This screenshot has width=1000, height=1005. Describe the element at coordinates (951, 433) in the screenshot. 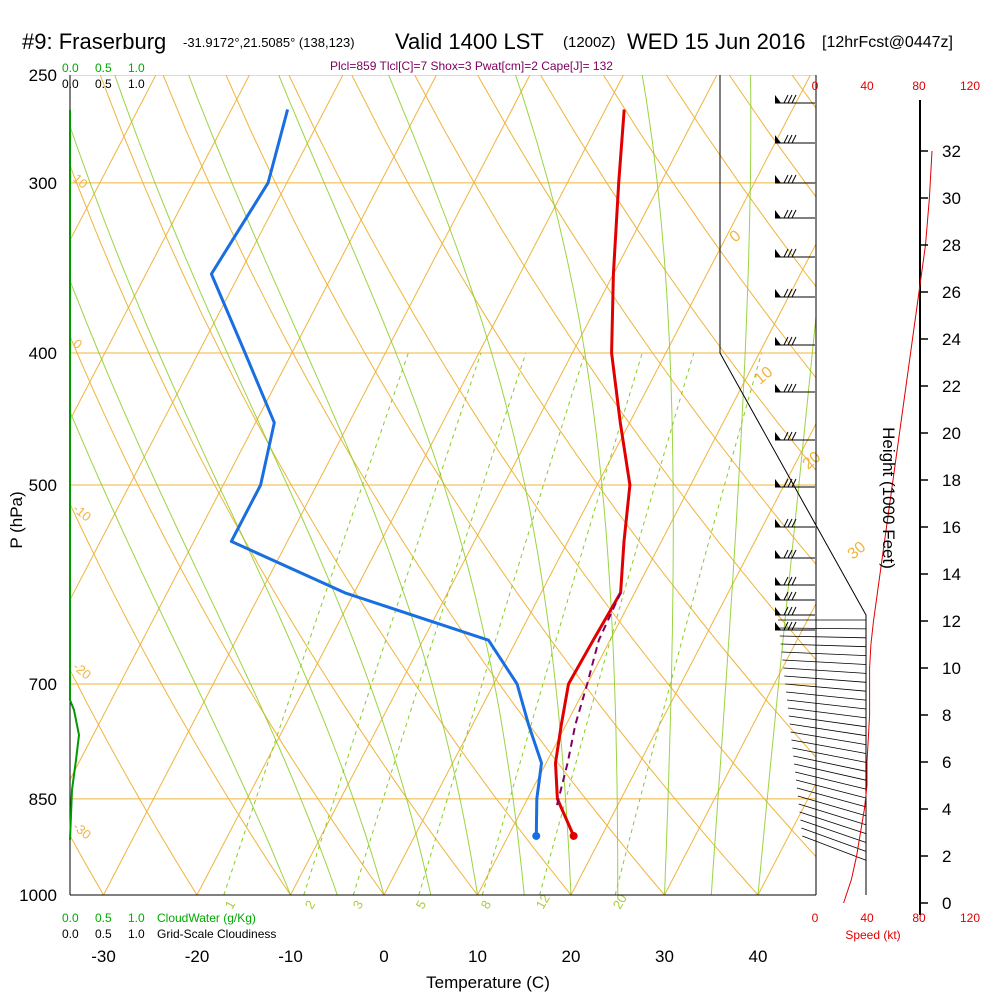

I see `height-tick-20: 20` at that location.